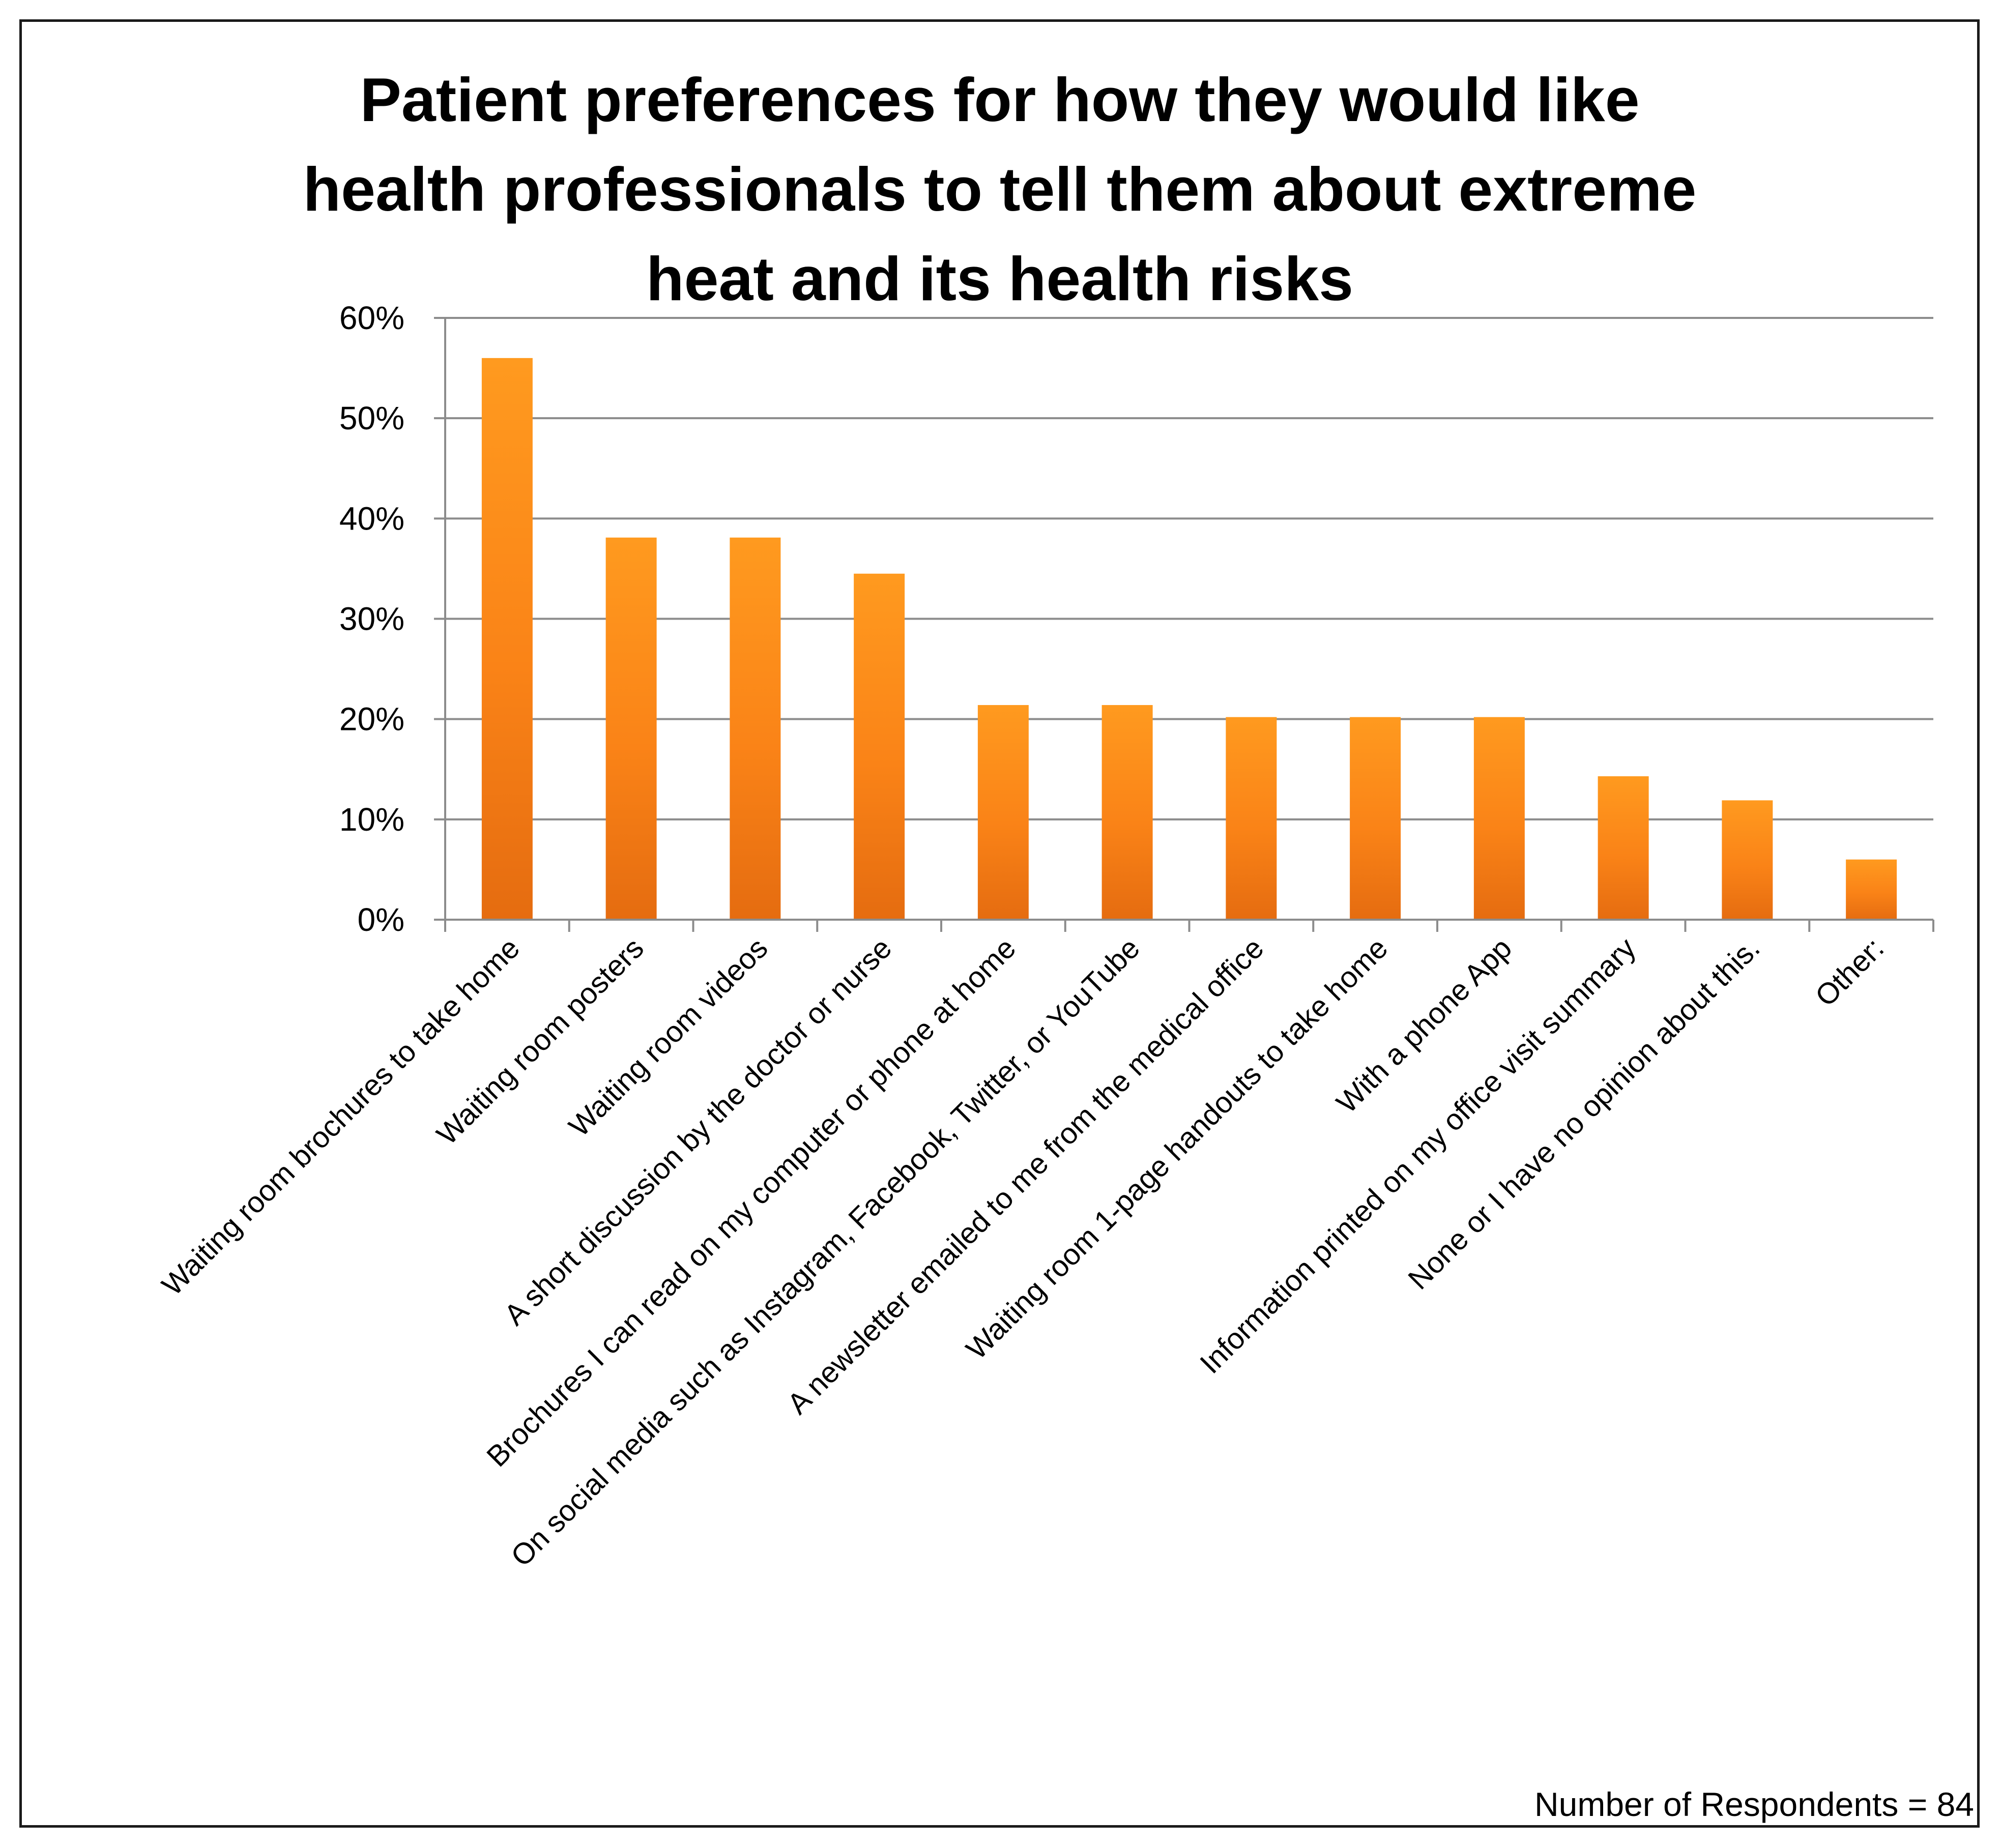 This screenshot has width=2001, height=1848. I want to click on x-category-label: Other:, so click(1849, 972).